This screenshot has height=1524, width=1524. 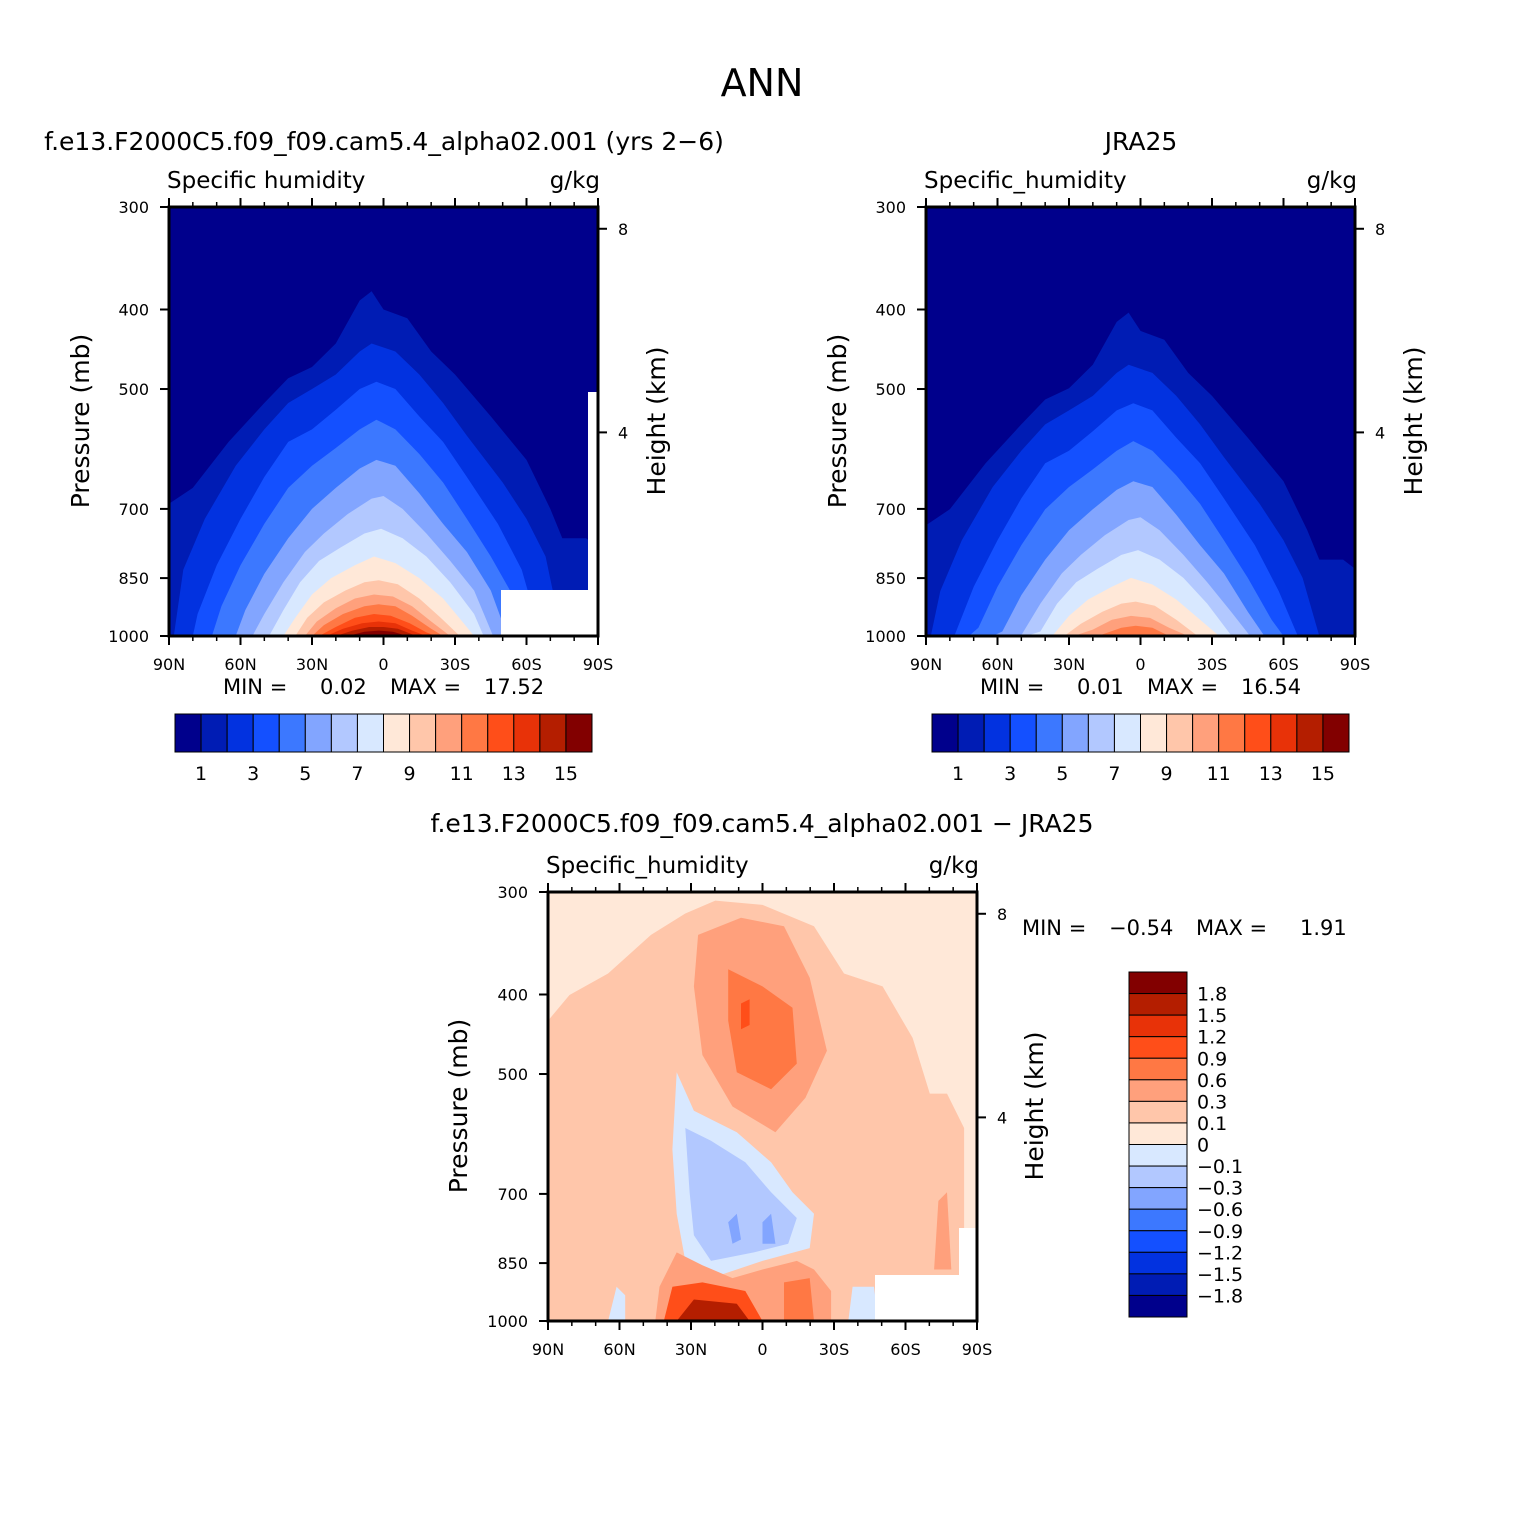 I want to click on colorbar-label: −0.3, so click(x=1220, y=1189).